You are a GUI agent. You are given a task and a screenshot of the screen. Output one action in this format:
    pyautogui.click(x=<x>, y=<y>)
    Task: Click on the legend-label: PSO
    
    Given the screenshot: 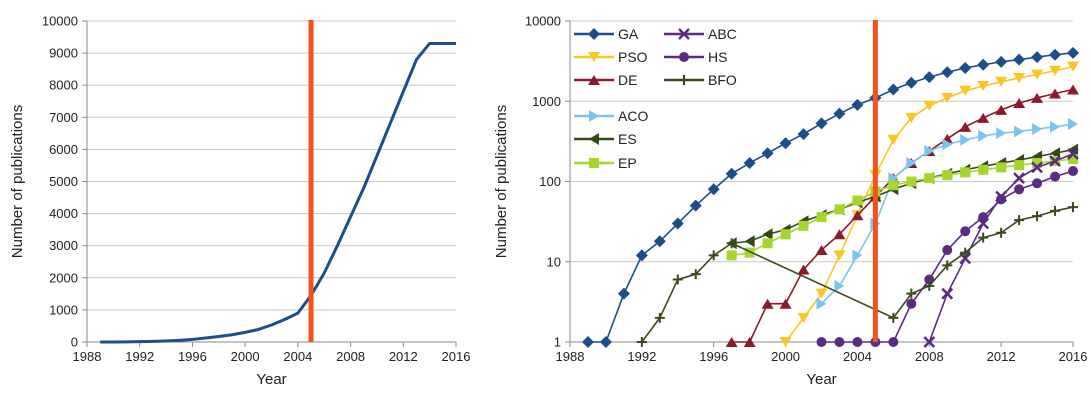 What is the action you would take?
    pyautogui.click(x=633, y=57)
    